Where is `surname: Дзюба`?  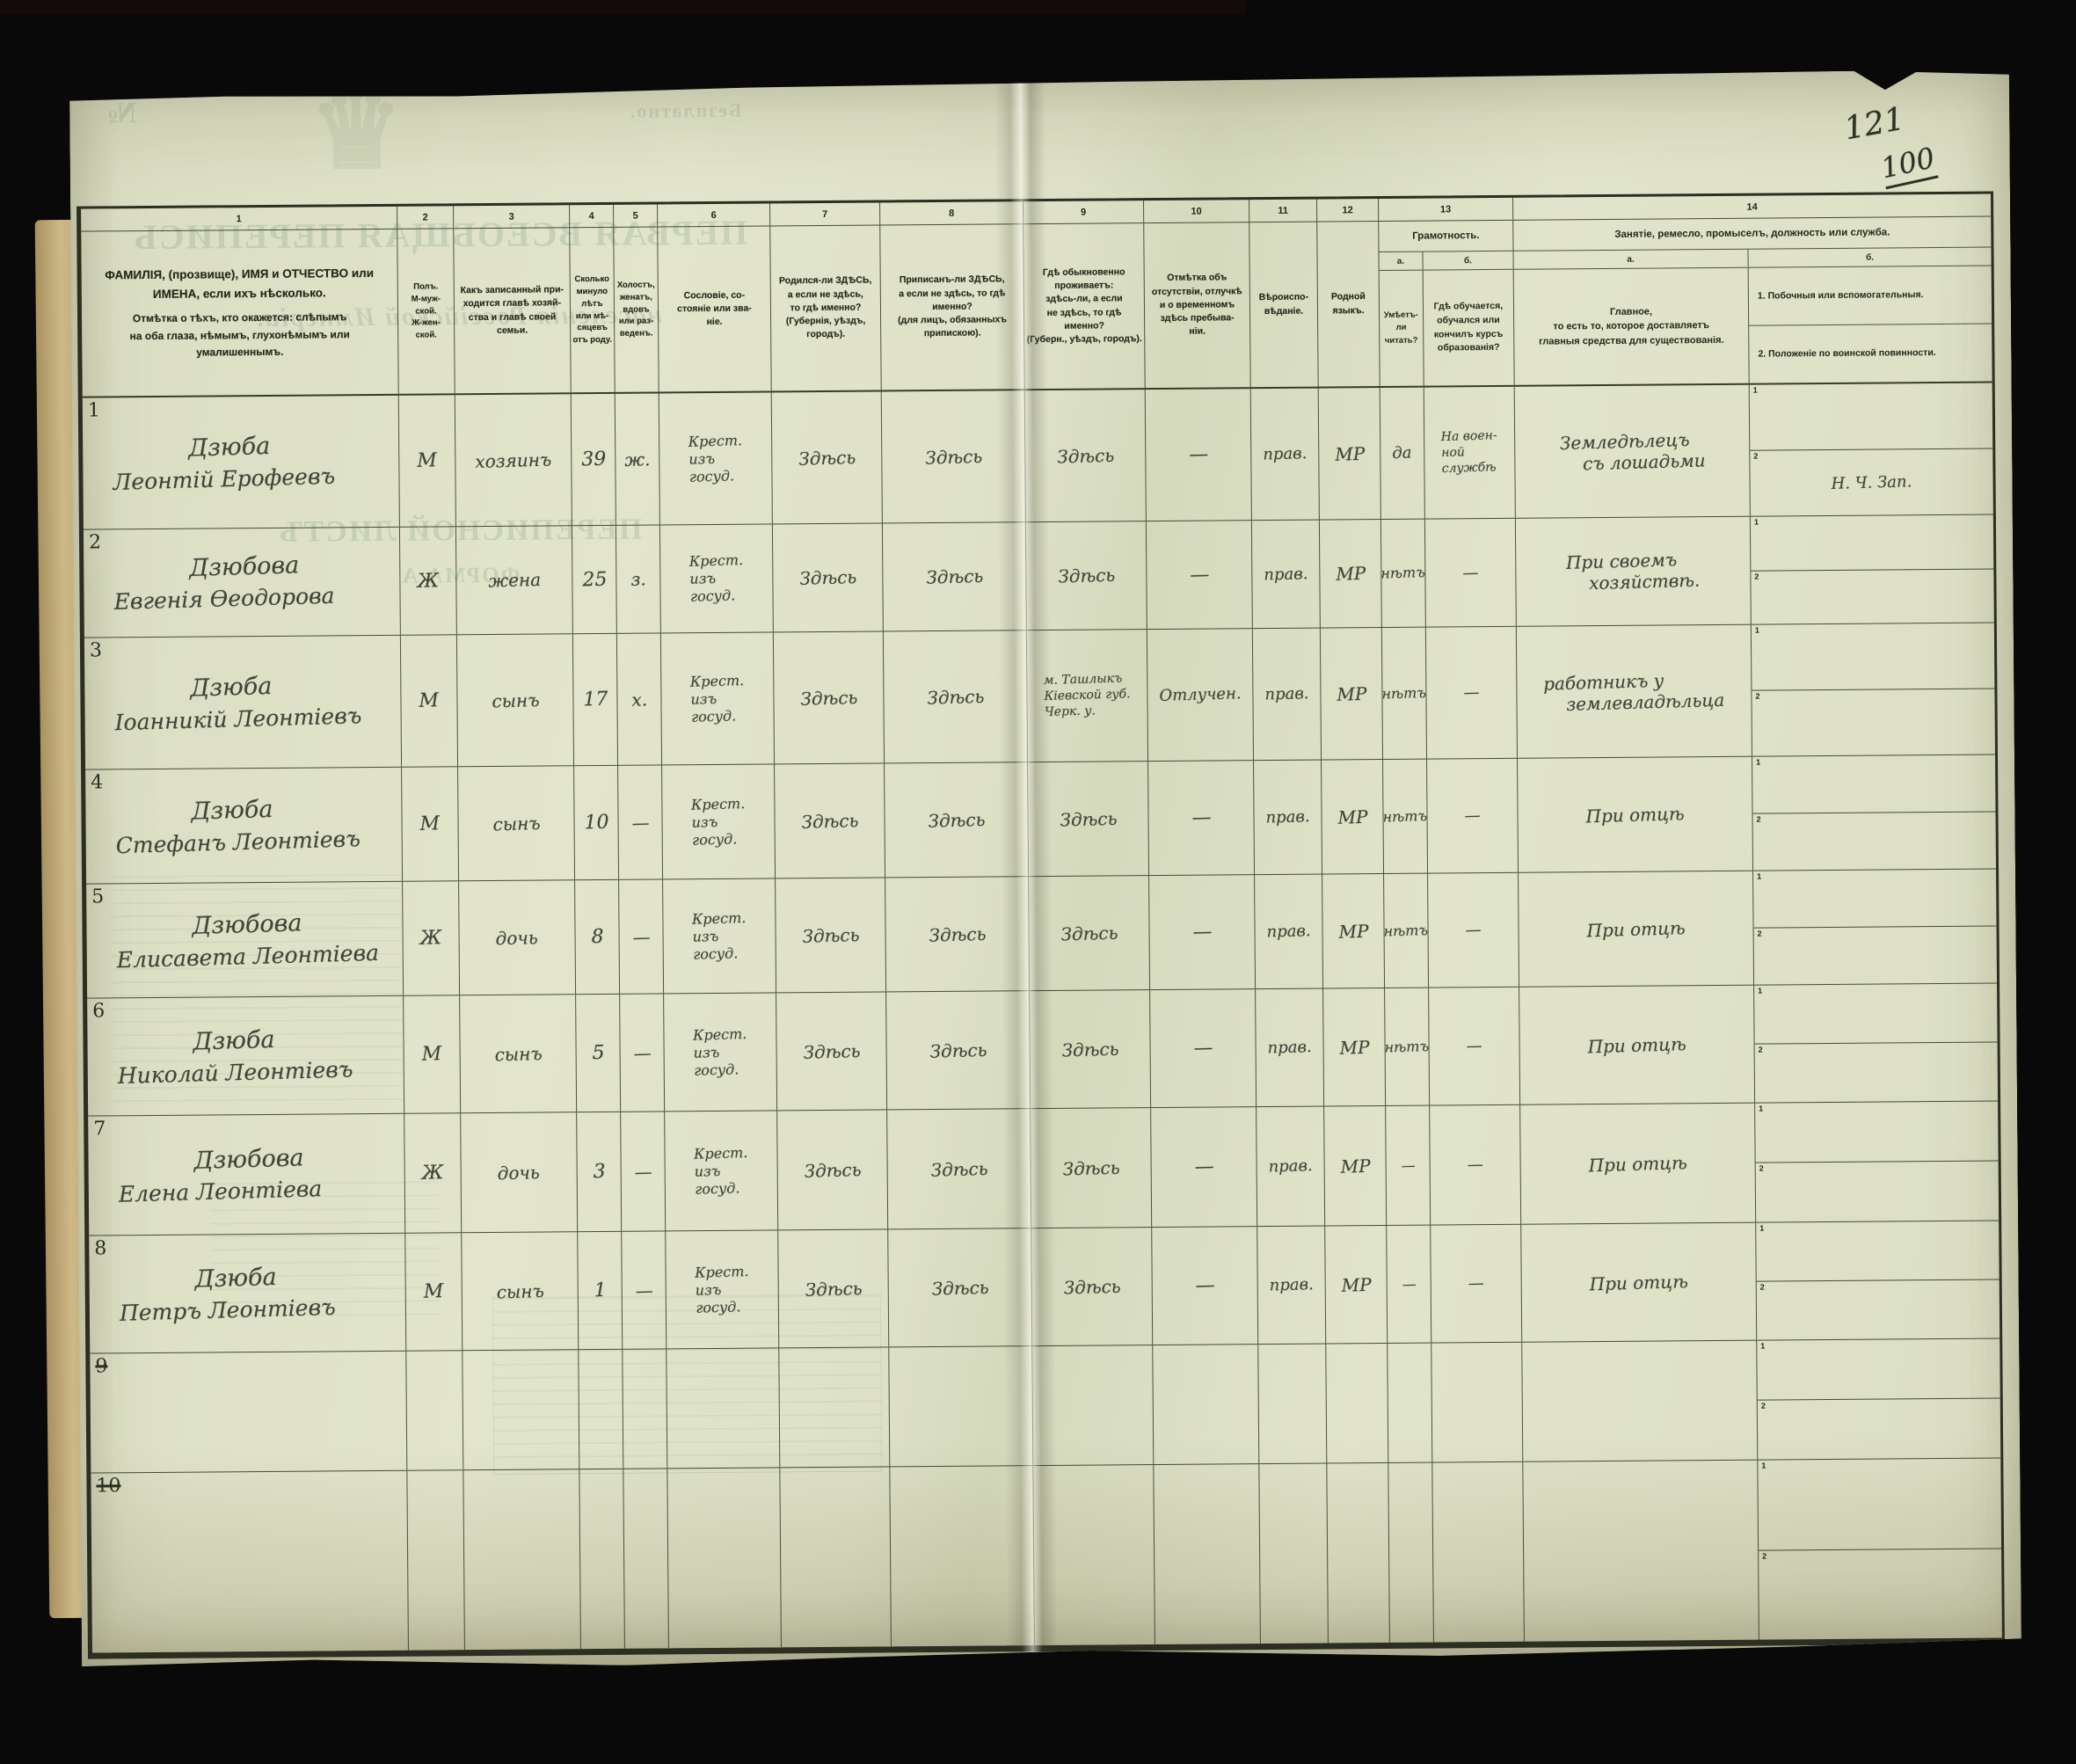
surname: Дзюба is located at coordinates (229, 447).